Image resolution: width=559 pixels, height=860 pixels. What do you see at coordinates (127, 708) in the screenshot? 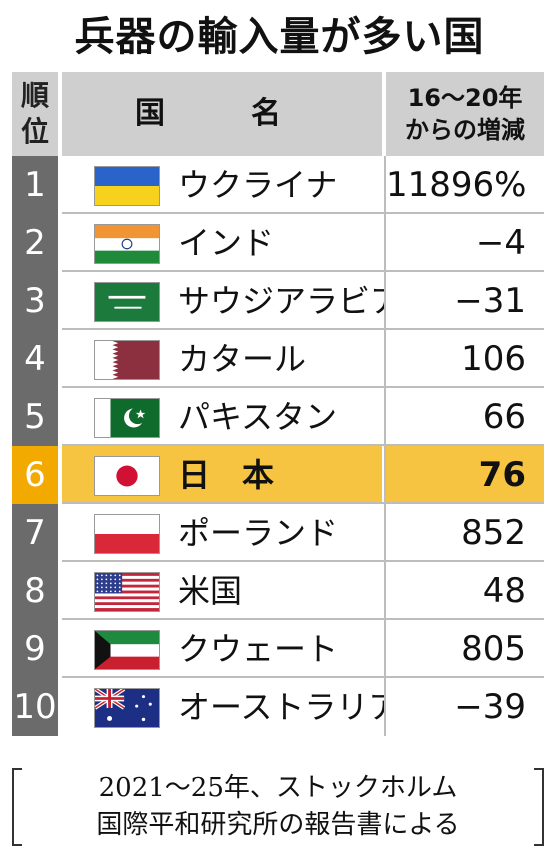
I see `australia-flag-icon` at bounding box center [127, 708].